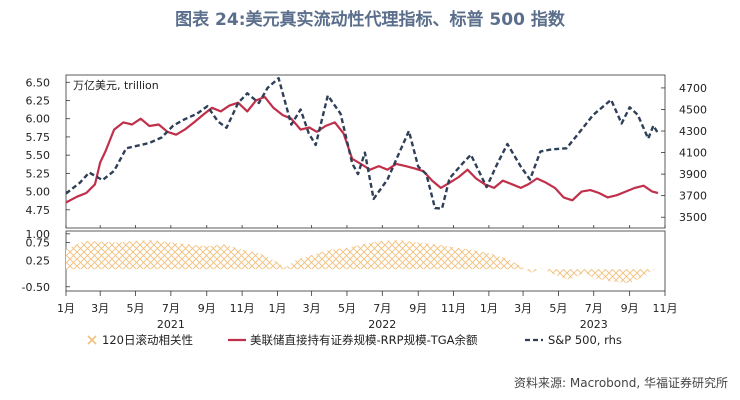  Describe the element at coordinates (693, 217) in the screenshot. I see `right-tick-label: 3500` at that location.